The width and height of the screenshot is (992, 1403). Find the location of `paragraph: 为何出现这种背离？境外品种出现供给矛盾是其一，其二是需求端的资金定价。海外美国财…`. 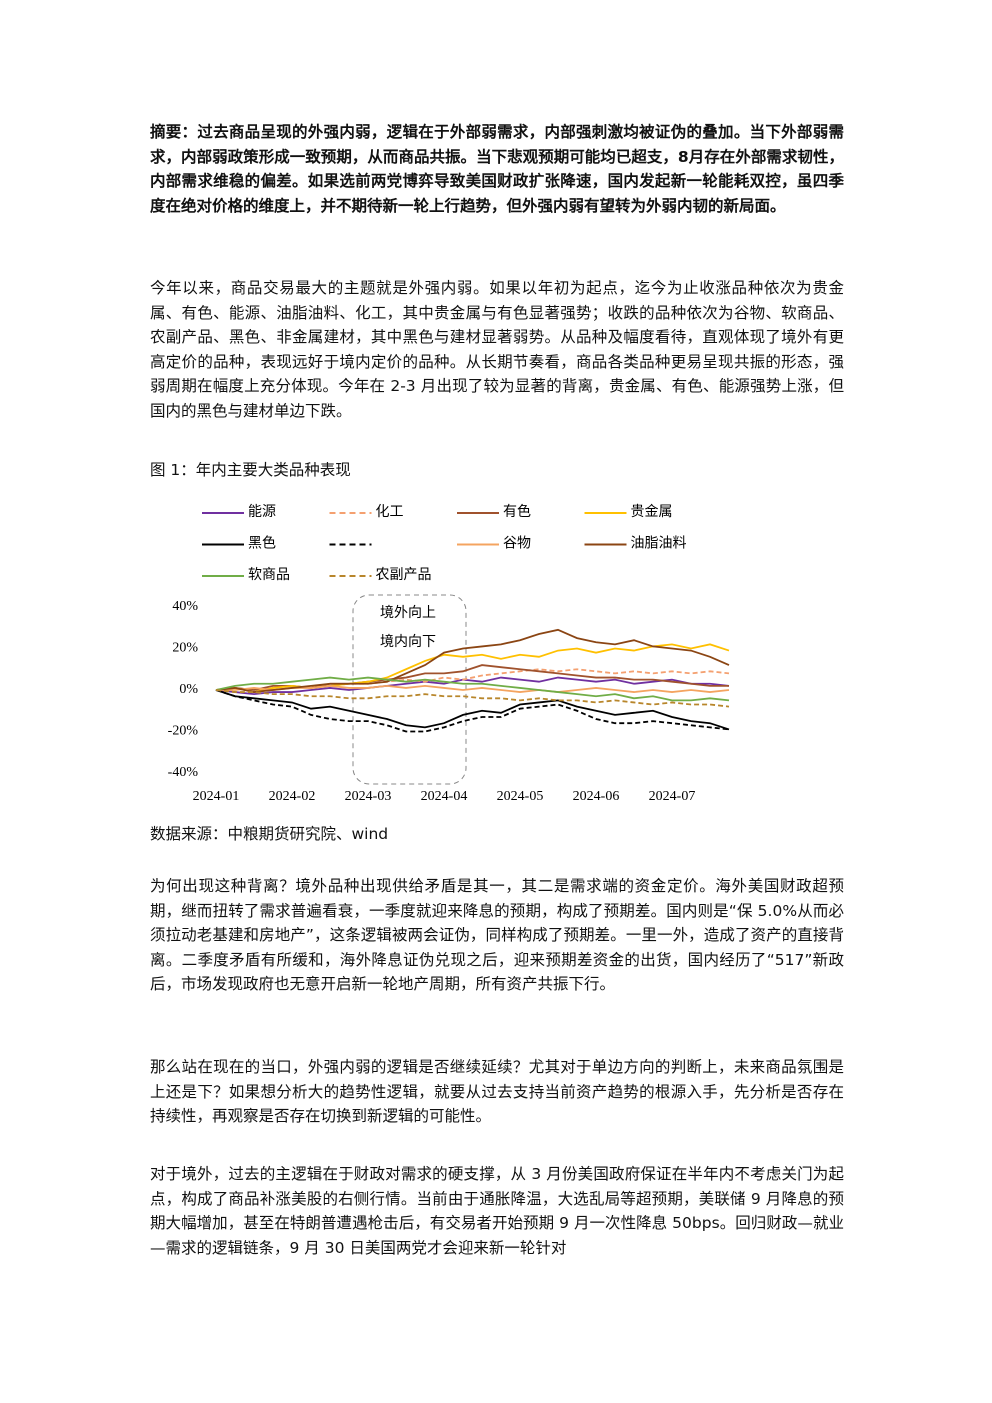

paragraph: 为何出现这种背离？境外品种出现供给矛盾是其一，其二是需求端的资金定价。海外美国财… is located at coordinates (497, 935).